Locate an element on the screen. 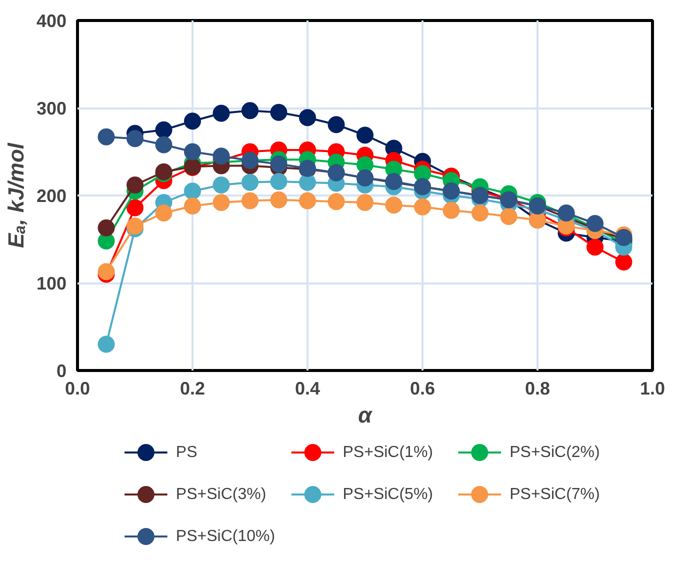 This screenshot has height=583, width=682. legend-label: PS+SiC(5%) is located at coordinates (388, 494).